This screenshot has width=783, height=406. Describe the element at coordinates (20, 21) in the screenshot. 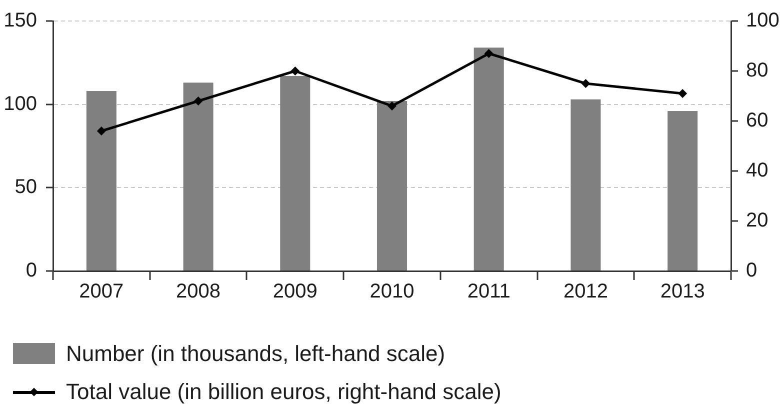

I see `y-tick-label: 150` at that location.